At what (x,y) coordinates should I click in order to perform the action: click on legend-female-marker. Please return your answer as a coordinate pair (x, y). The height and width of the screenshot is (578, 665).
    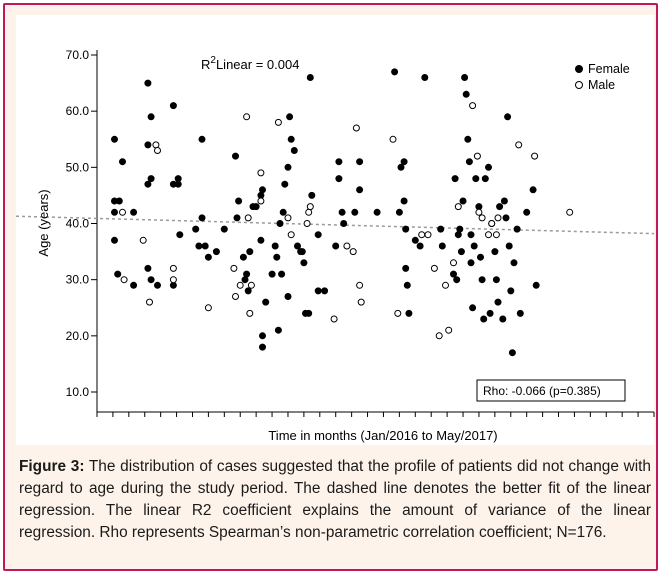
    Looking at the image, I should click on (579, 69).